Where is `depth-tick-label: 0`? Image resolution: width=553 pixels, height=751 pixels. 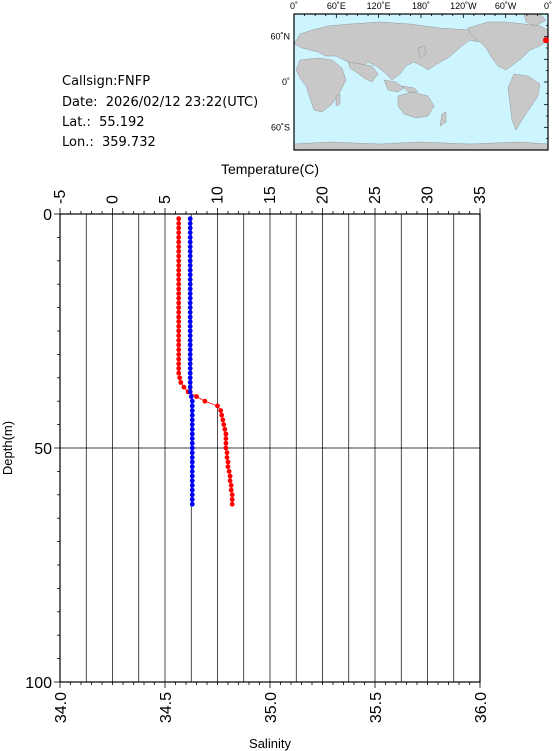 depth-tick-label: 0 is located at coordinates (47, 215).